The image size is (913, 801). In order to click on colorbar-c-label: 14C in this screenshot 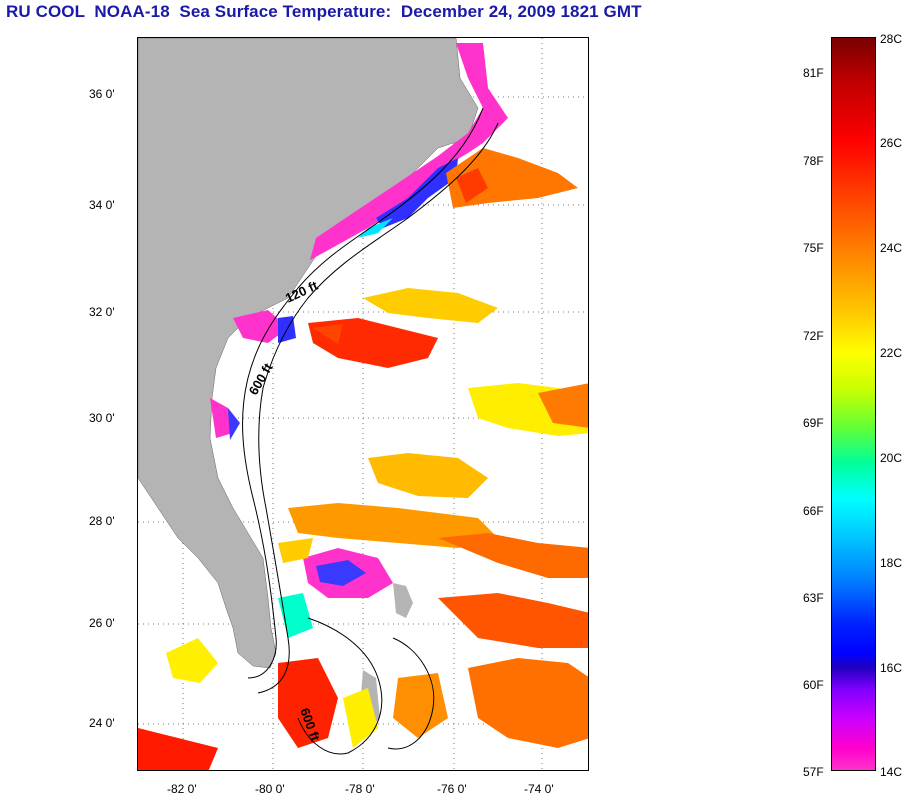, I will do `click(891, 772)`.